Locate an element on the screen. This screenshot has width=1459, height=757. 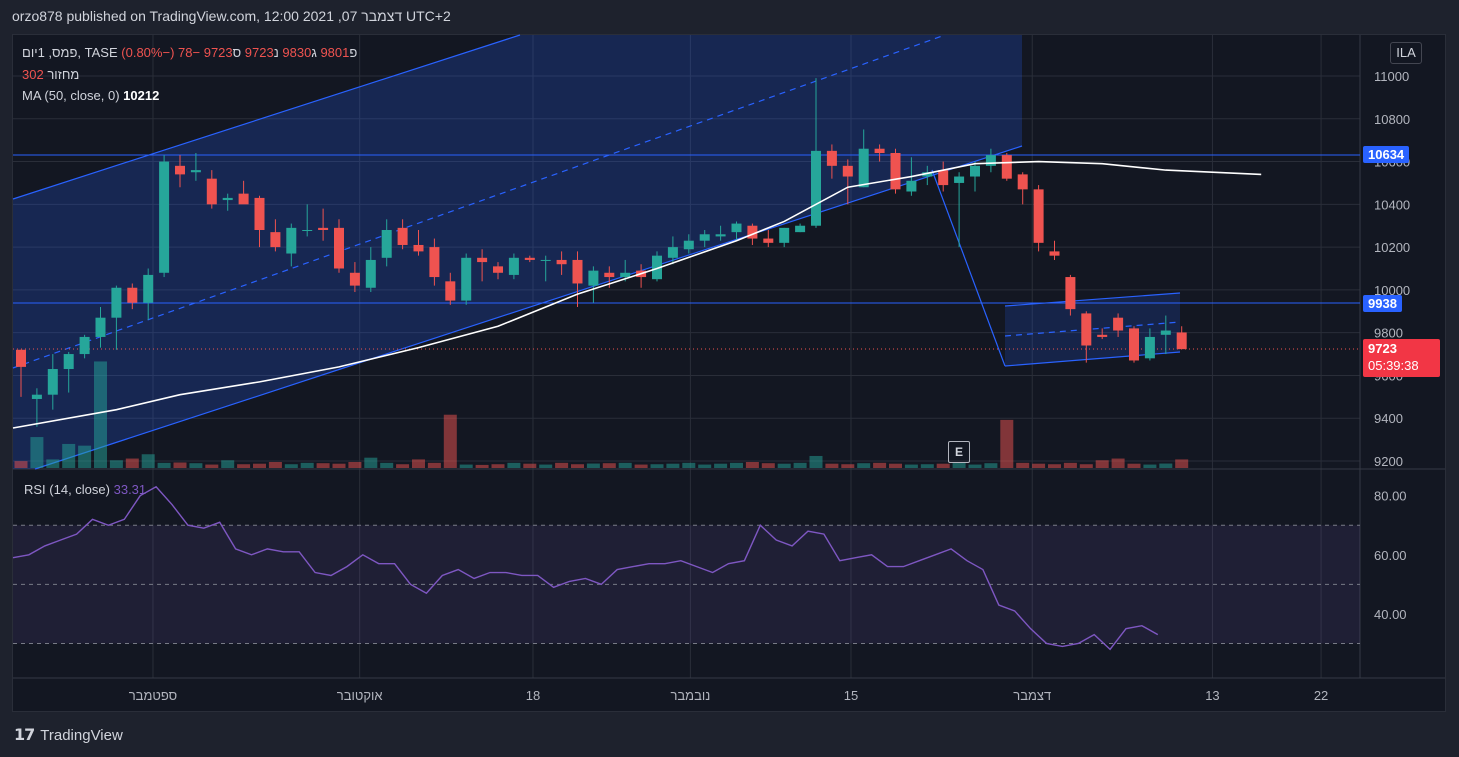
low-value: 9723 is located at coordinates (259, 52).